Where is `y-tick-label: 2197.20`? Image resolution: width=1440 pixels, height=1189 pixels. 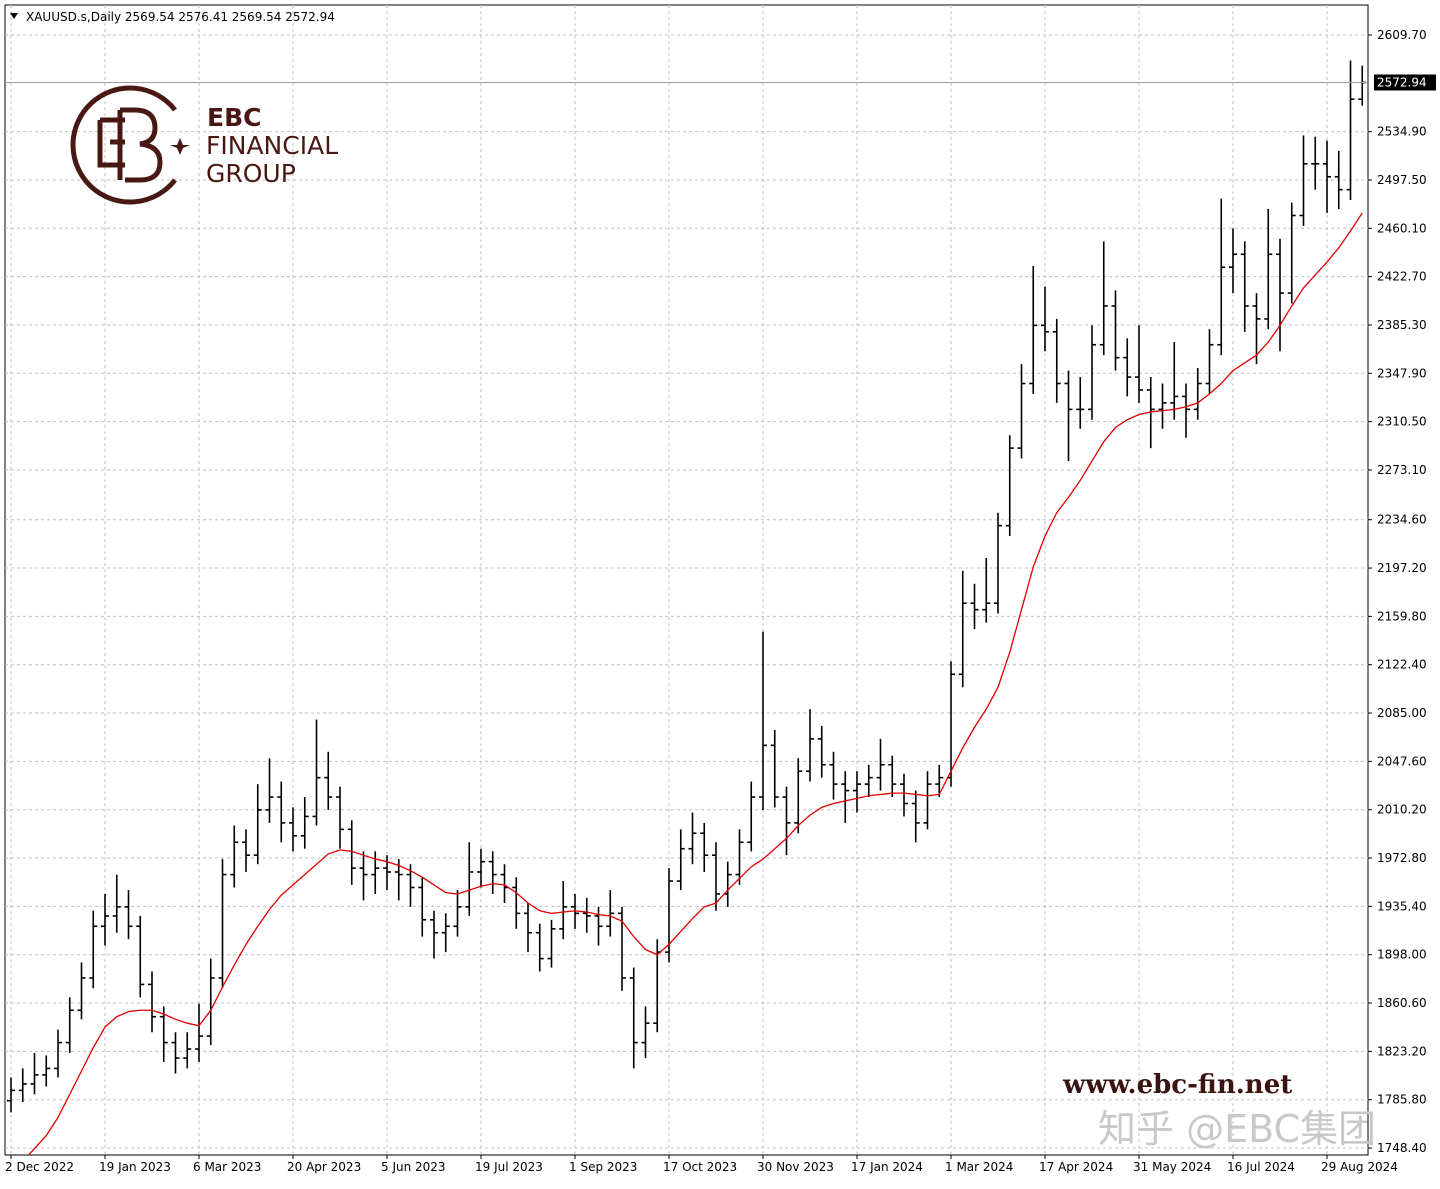
y-tick-label: 2197.20 is located at coordinates (1402, 568).